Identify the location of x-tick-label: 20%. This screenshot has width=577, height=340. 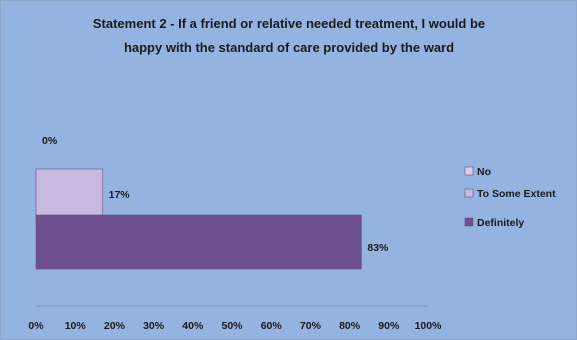
(115, 326).